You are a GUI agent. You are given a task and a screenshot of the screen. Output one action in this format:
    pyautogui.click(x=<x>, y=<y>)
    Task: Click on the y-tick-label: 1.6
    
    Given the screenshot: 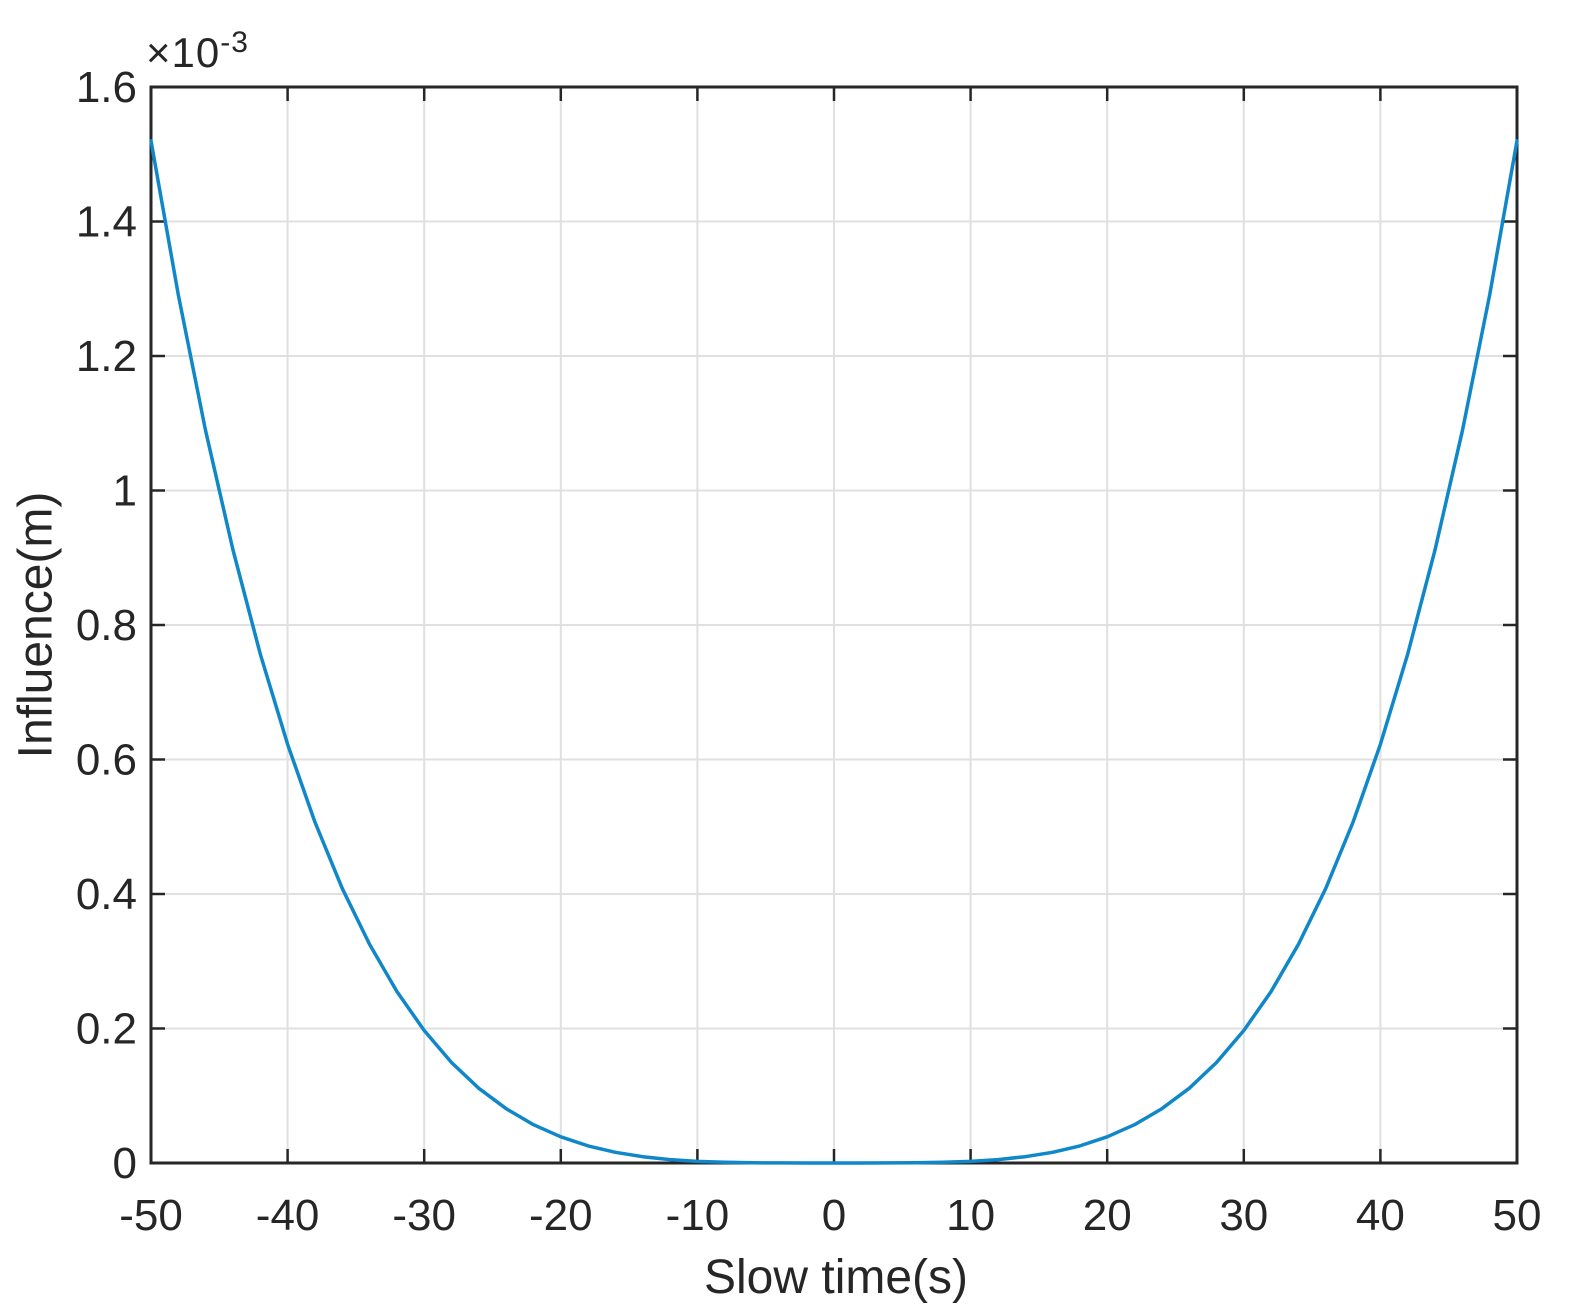 What is the action you would take?
    pyautogui.click(x=106, y=87)
    